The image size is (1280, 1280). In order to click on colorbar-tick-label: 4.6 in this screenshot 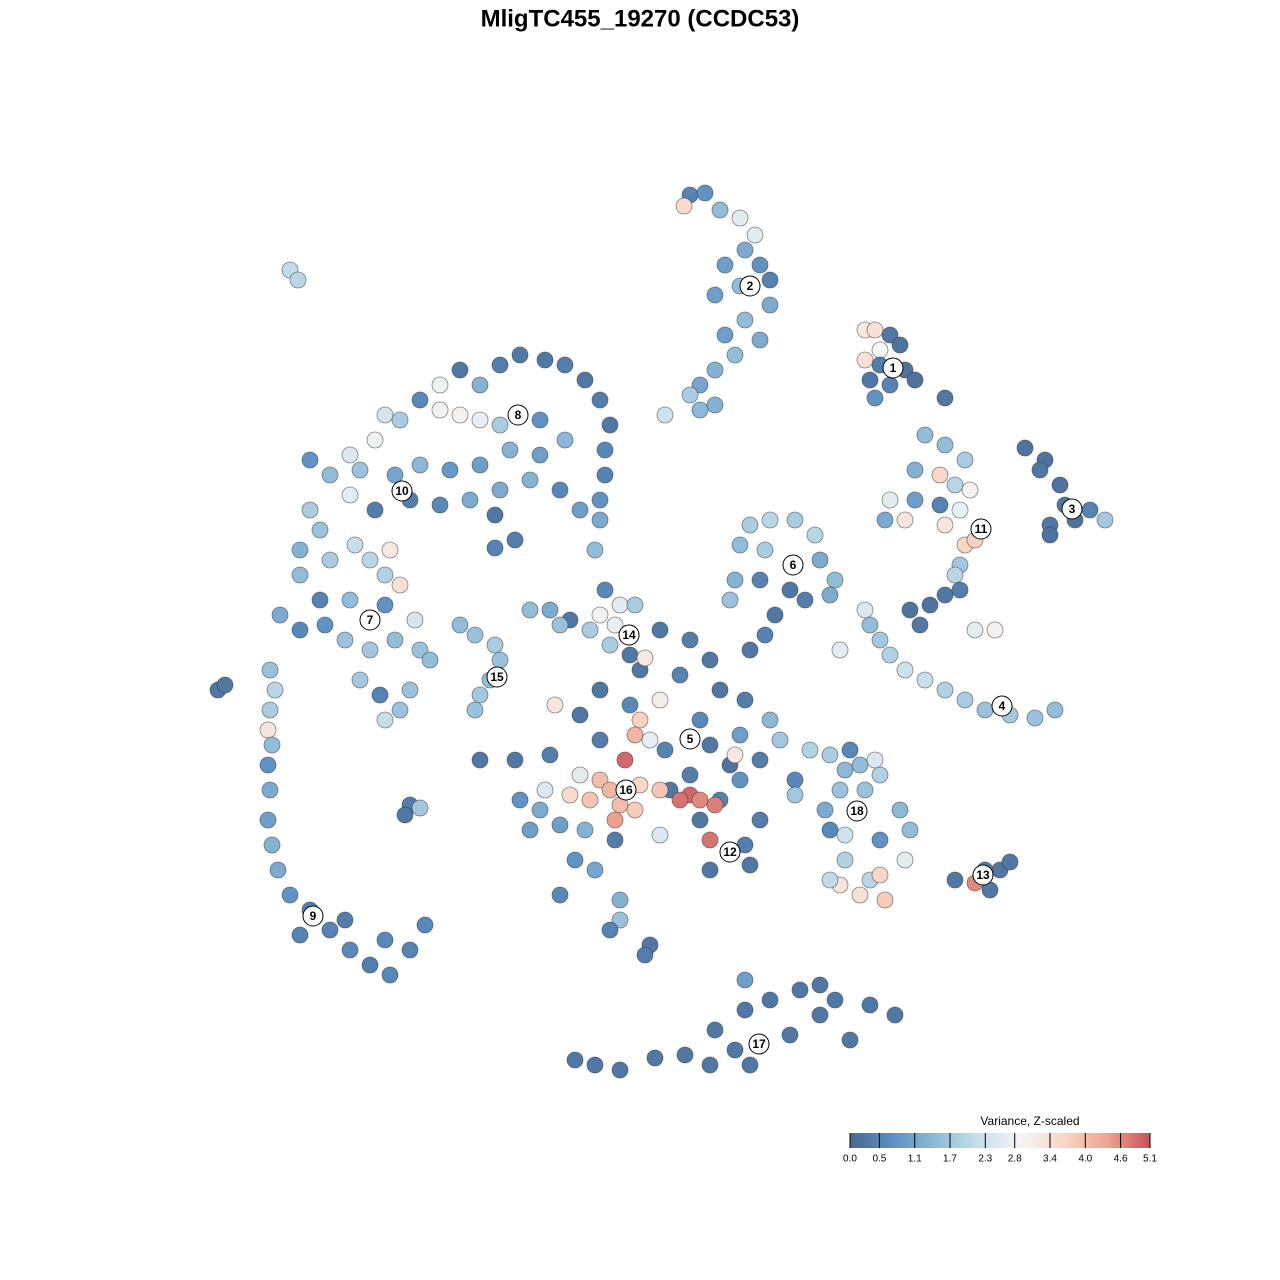, I will do `click(1121, 1159)`.